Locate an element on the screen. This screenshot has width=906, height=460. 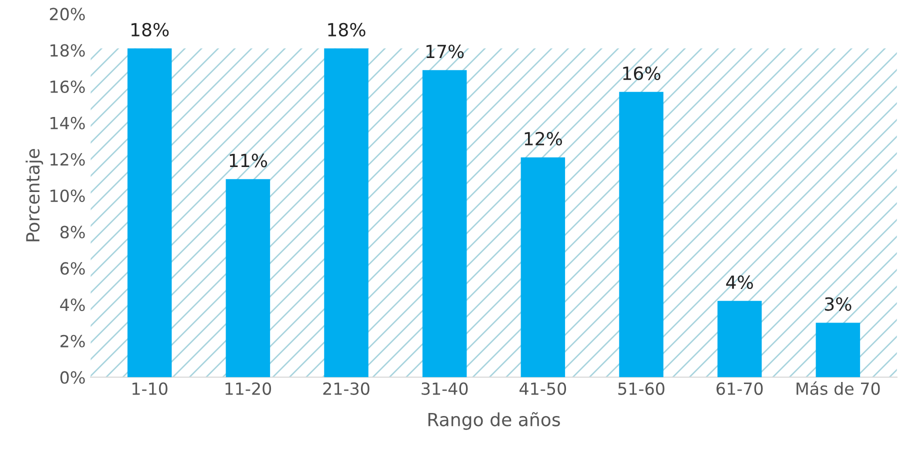
x-axis-title: Rango de años is located at coordinates (494, 421).